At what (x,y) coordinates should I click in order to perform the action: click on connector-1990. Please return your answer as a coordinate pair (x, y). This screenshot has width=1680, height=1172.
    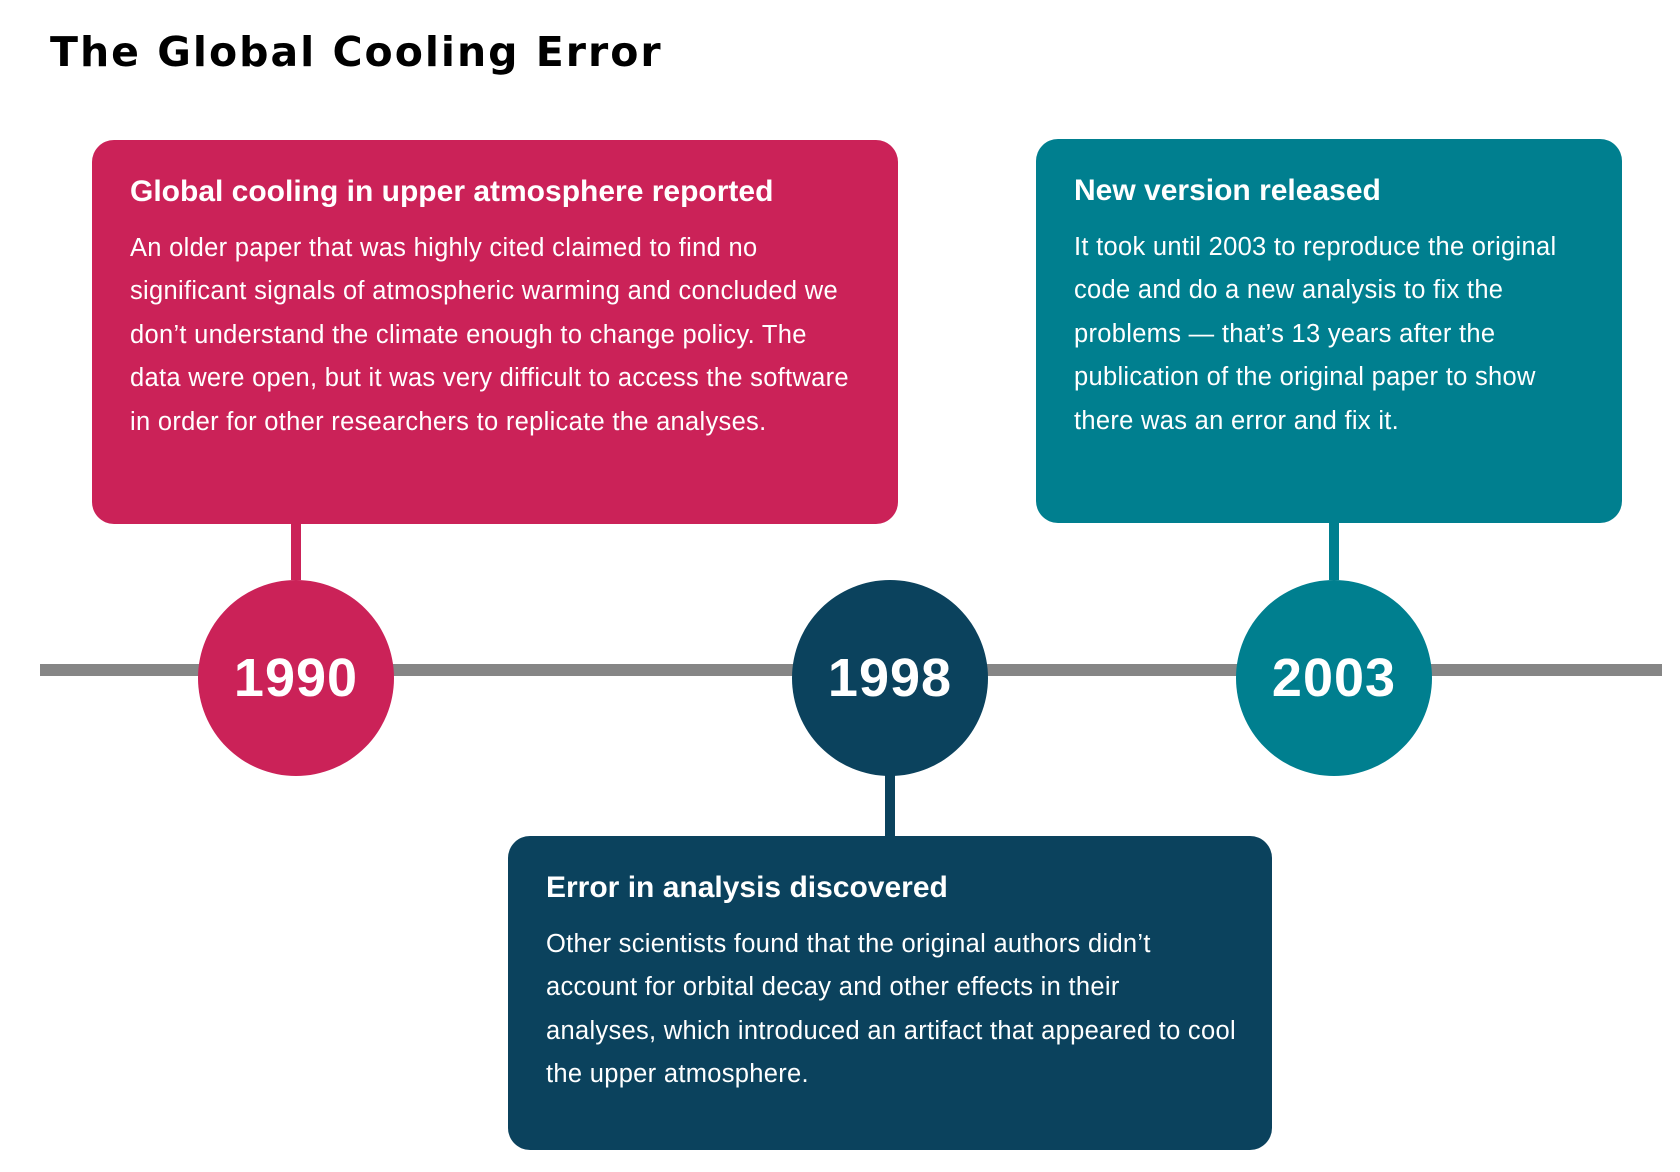
    Looking at the image, I should click on (296, 550).